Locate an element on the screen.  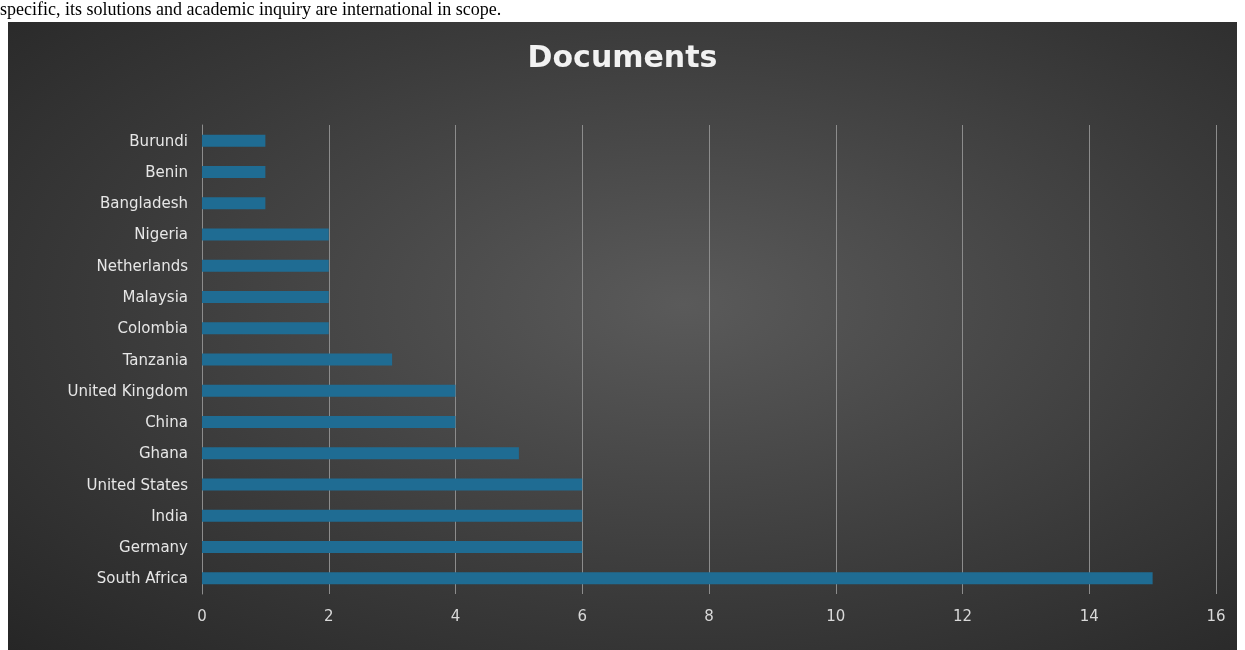
y-tick-label: India is located at coordinates (169, 515).